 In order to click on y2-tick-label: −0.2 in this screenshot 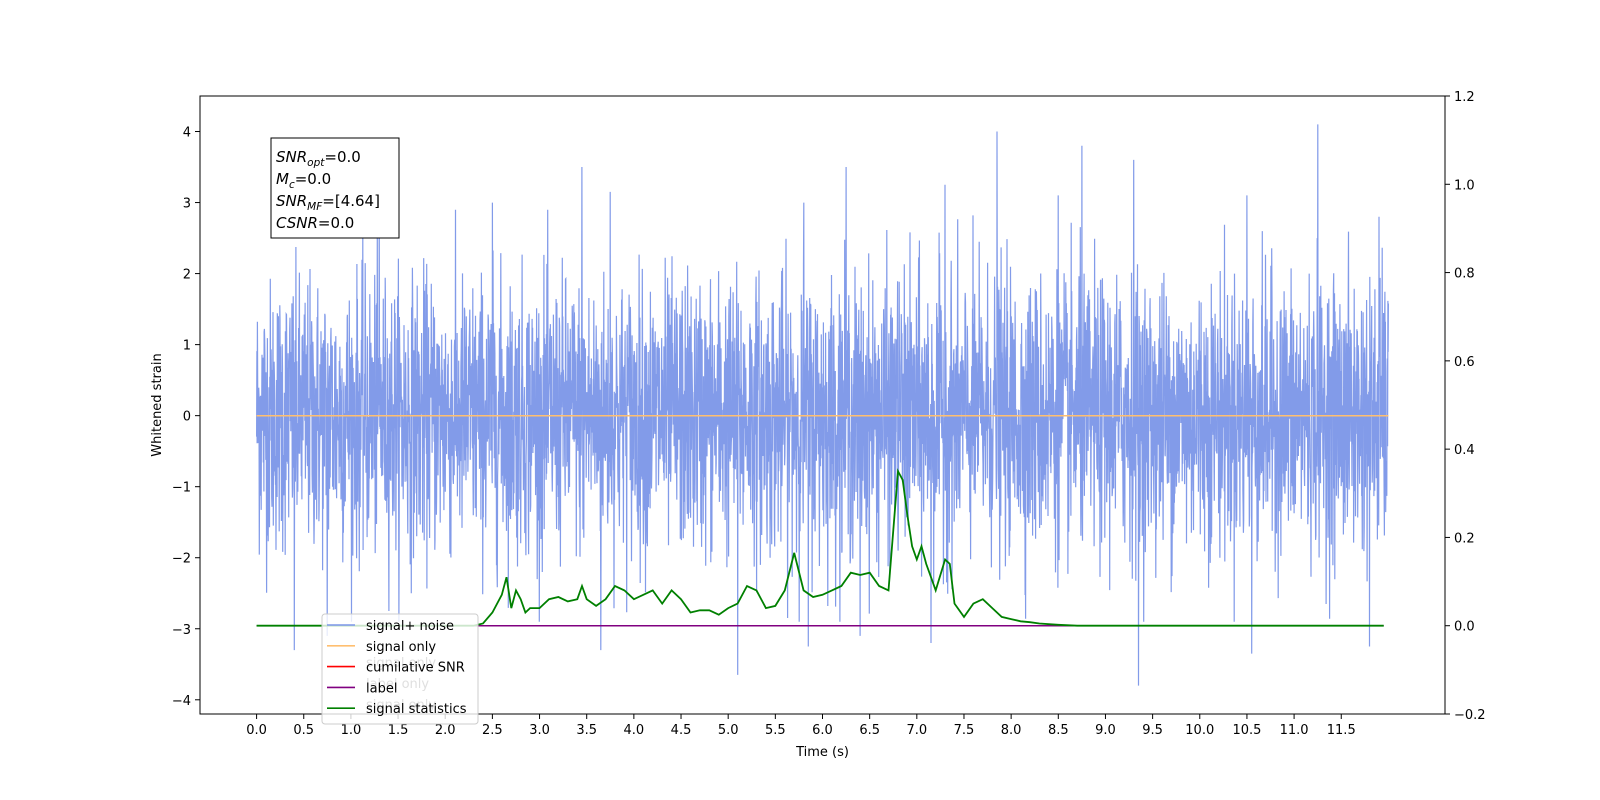, I will do `click(1470, 715)`.